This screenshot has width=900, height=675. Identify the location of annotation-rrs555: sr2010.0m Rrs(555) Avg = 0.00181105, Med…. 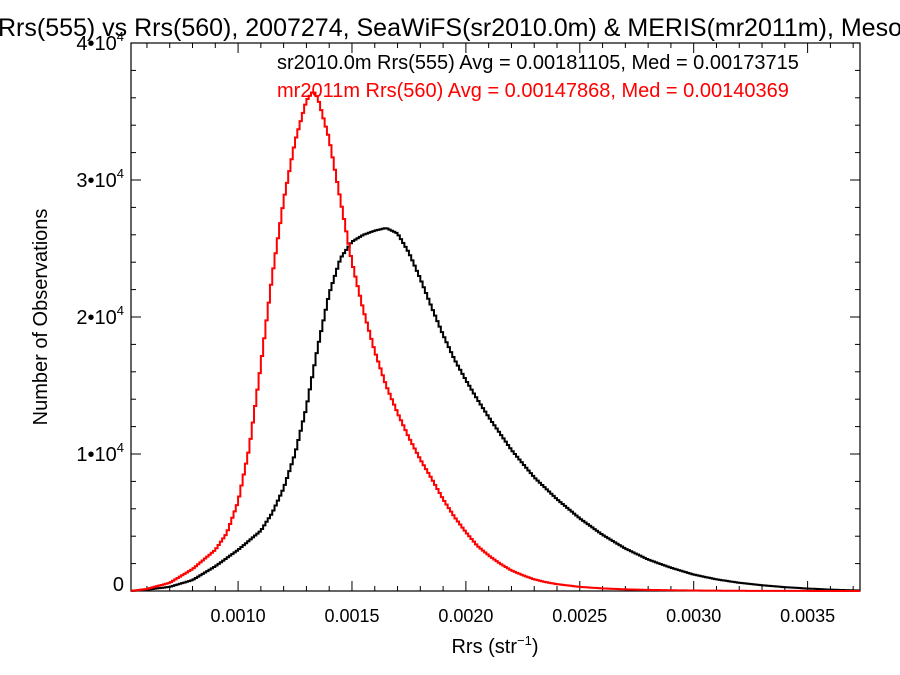
(538, 63).